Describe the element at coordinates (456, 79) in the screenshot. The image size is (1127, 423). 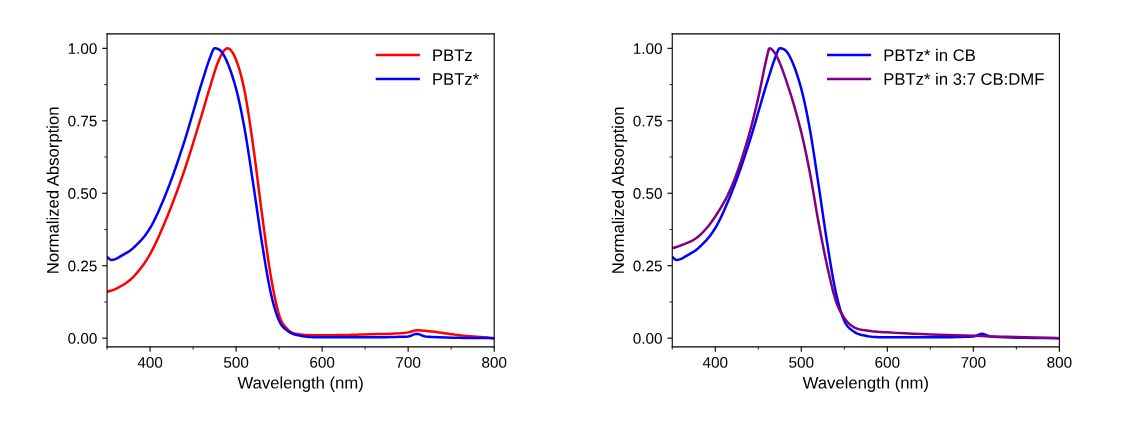
I see `legend-label: PBTz*` at that location.